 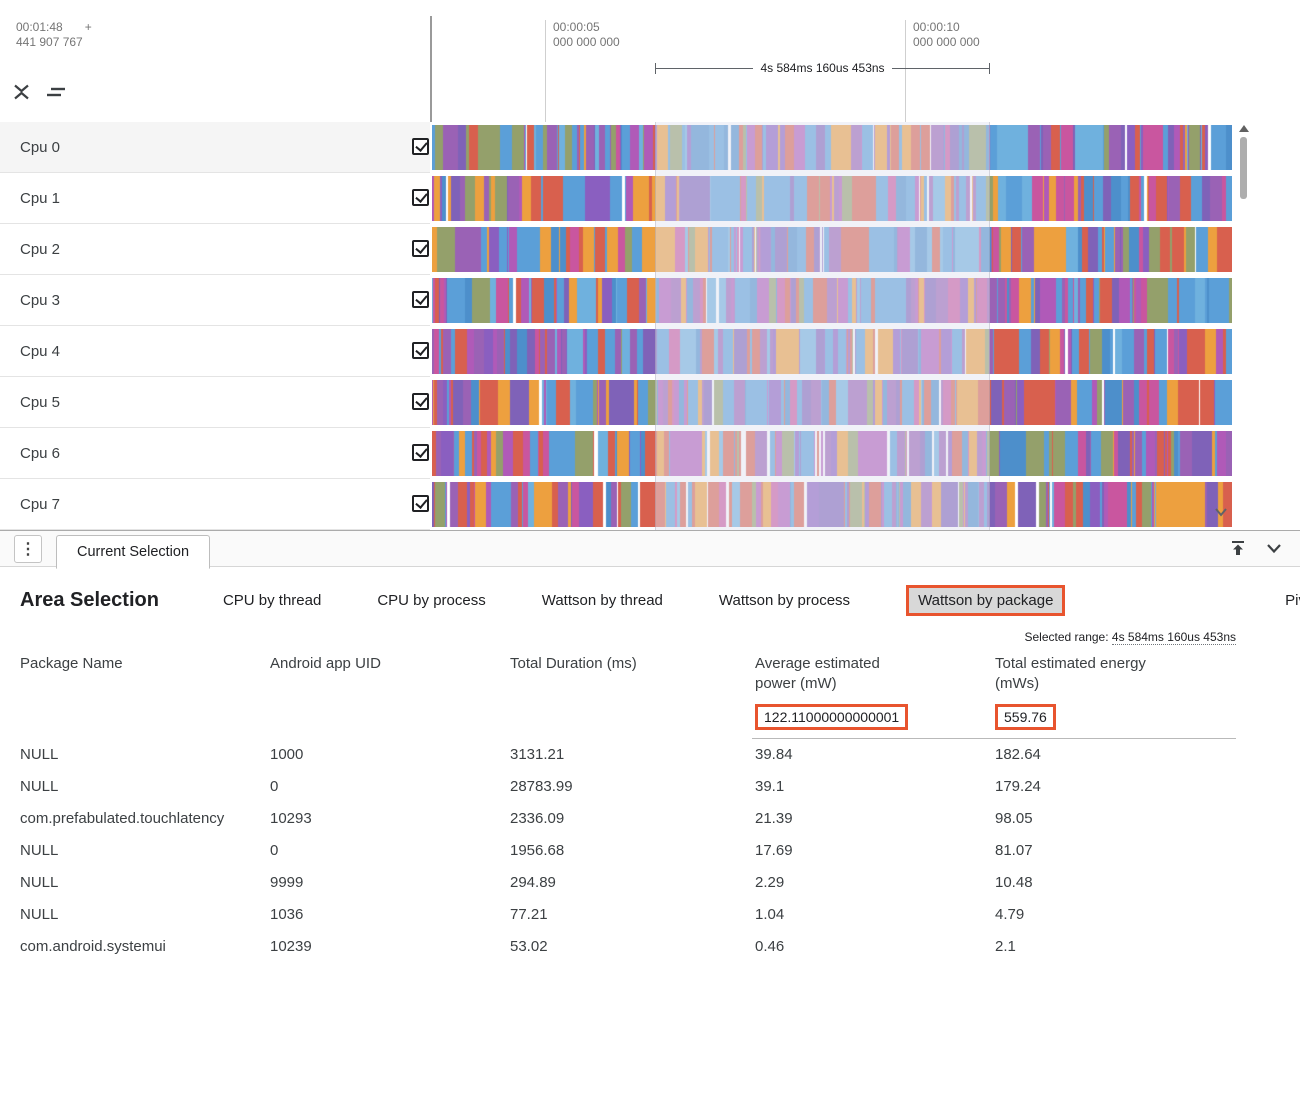 I want to click on track-row-cpu4: Cpu 4, so click(x=650, y=351).